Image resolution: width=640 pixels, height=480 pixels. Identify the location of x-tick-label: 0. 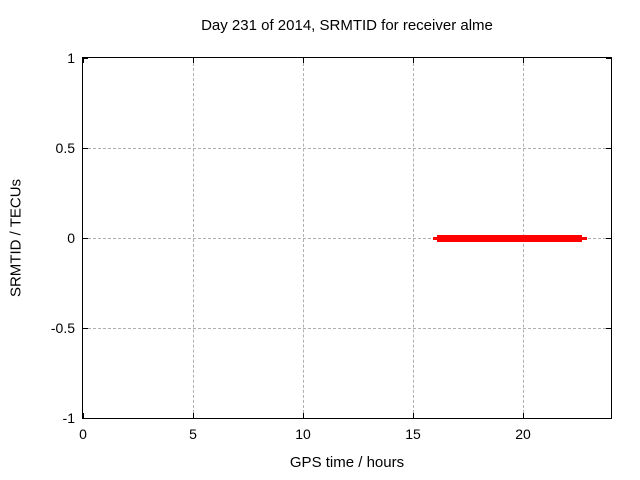
(83, 434).